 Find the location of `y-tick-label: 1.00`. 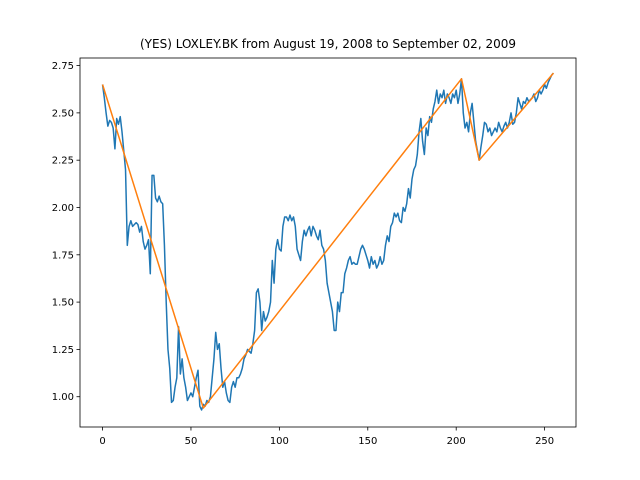

y-tick-label: 1.00 is located at coordinates (63, 397).